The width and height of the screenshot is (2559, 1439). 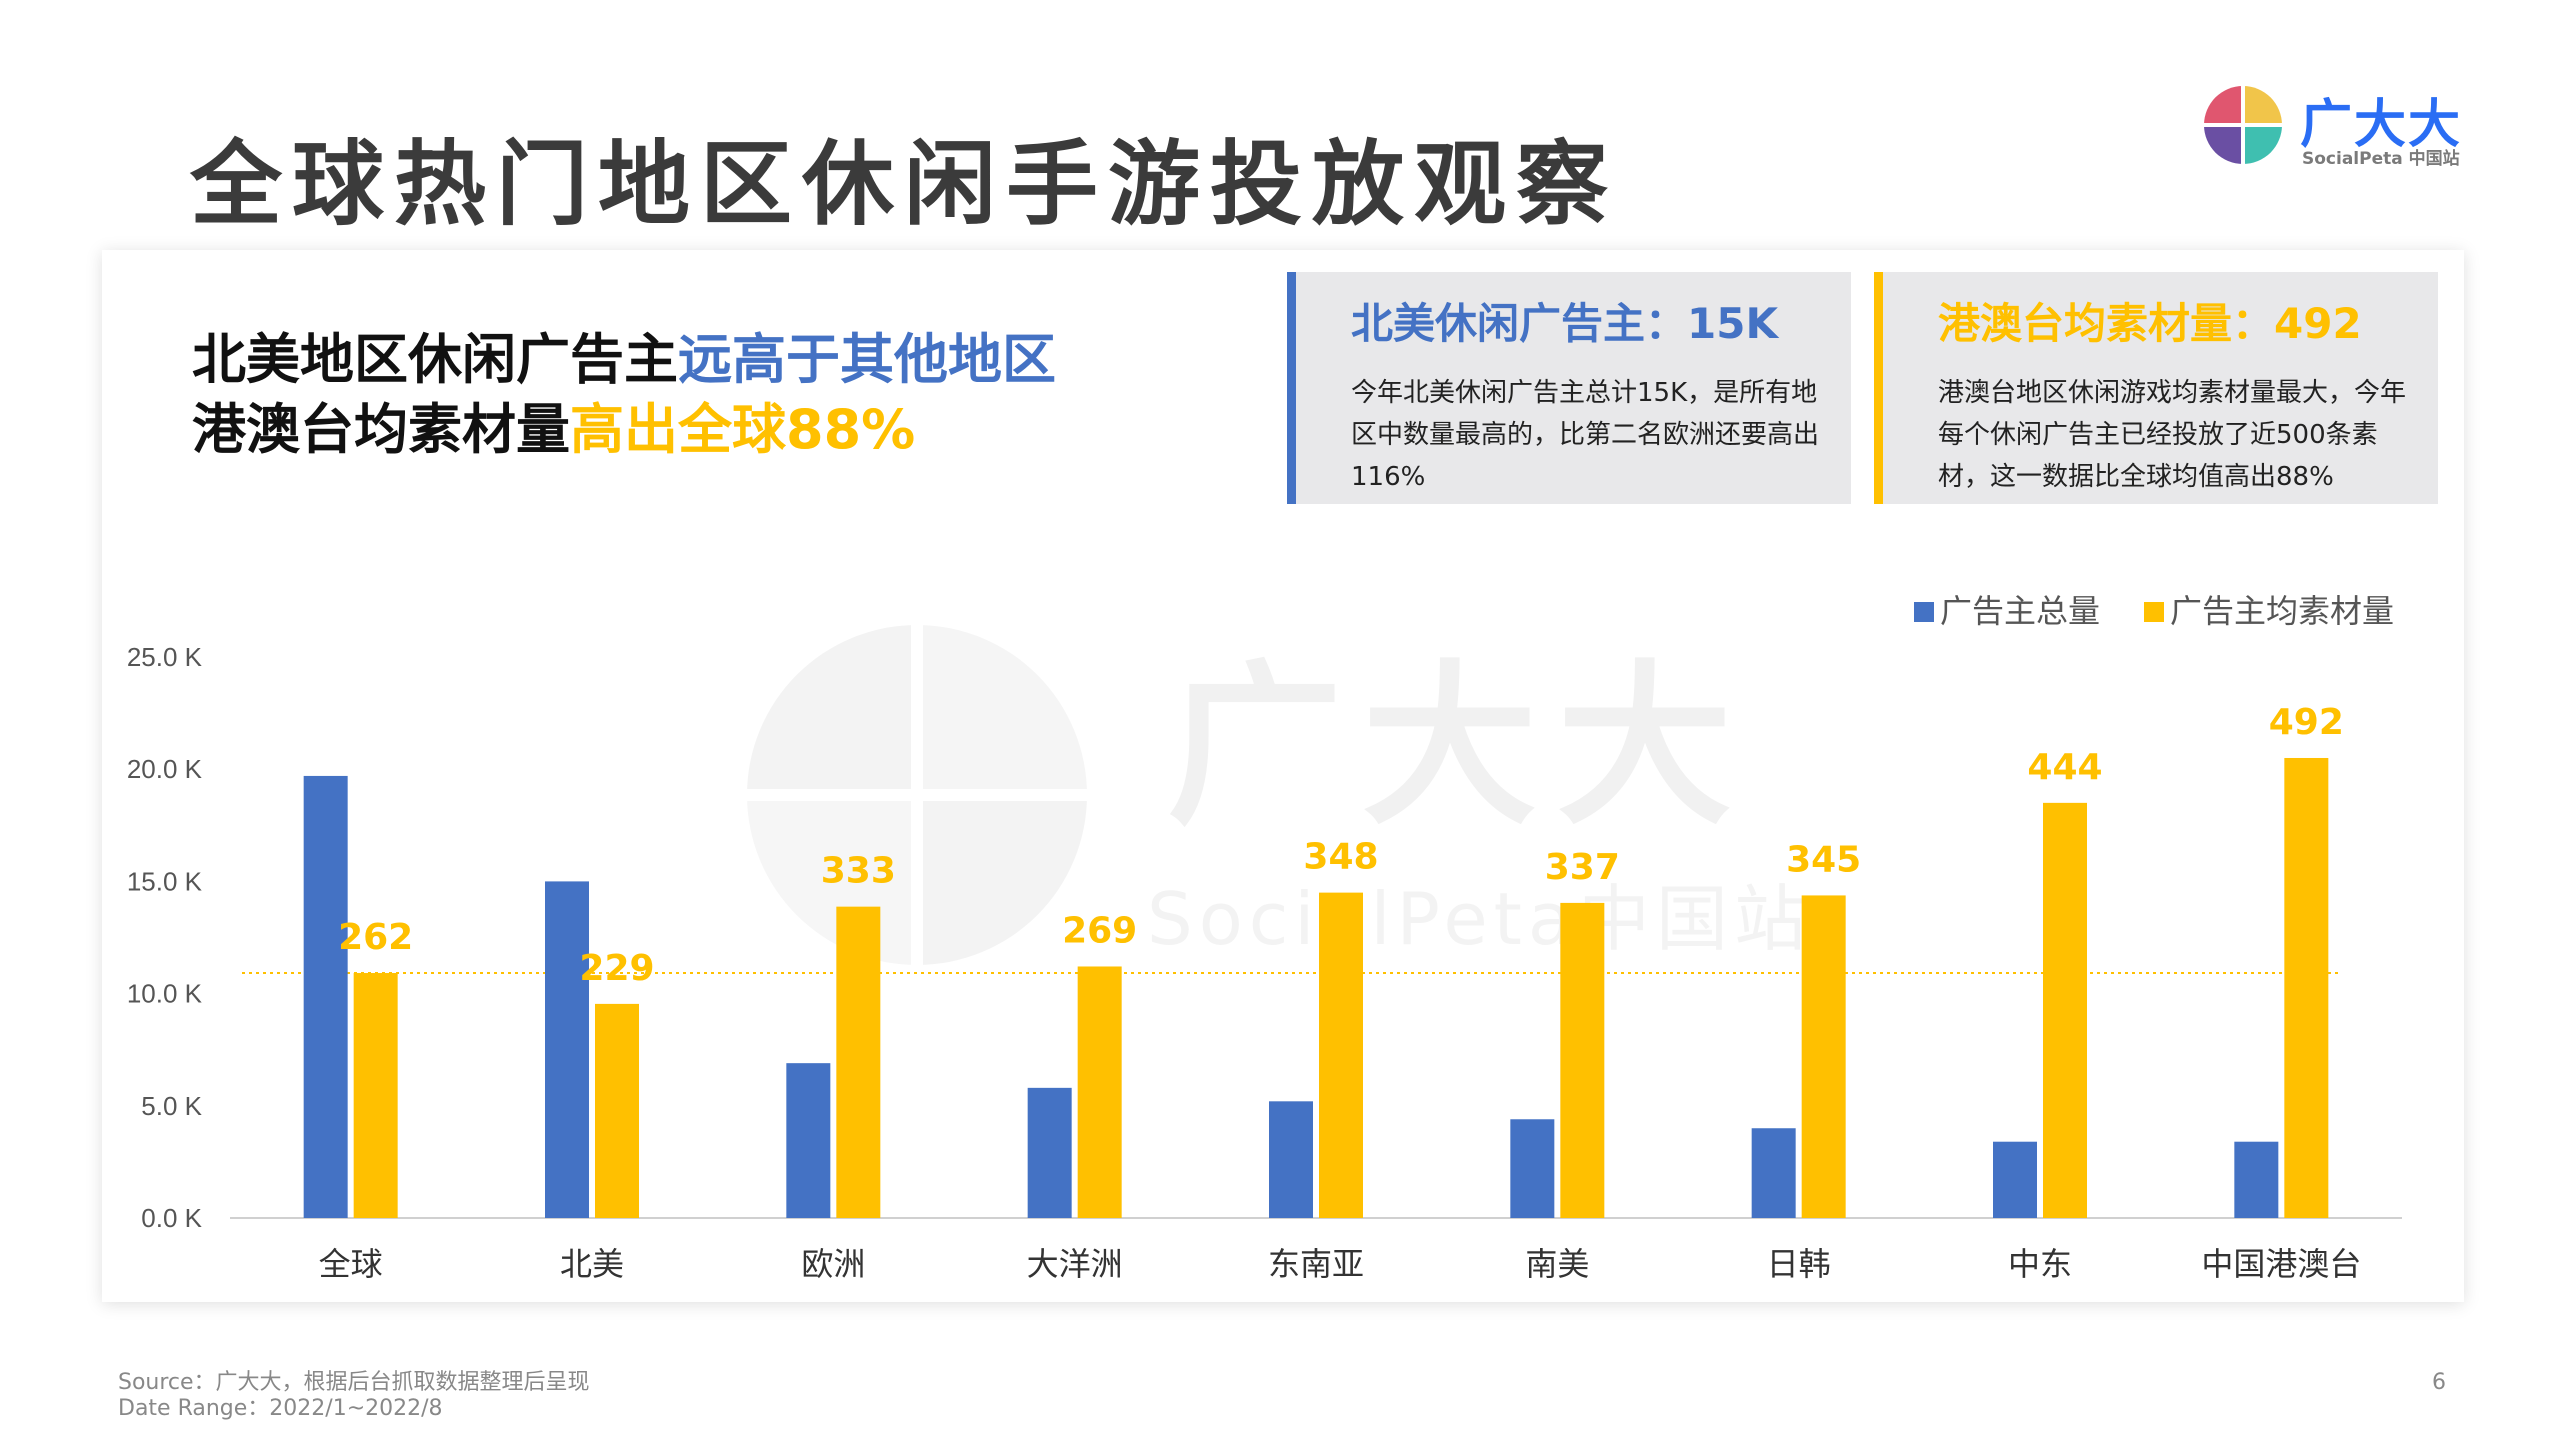 What do you see at coordinates (1557, 1264) in the screenshot?
I see `x-category-label: 南美` at bounding box center [1557, 1264].